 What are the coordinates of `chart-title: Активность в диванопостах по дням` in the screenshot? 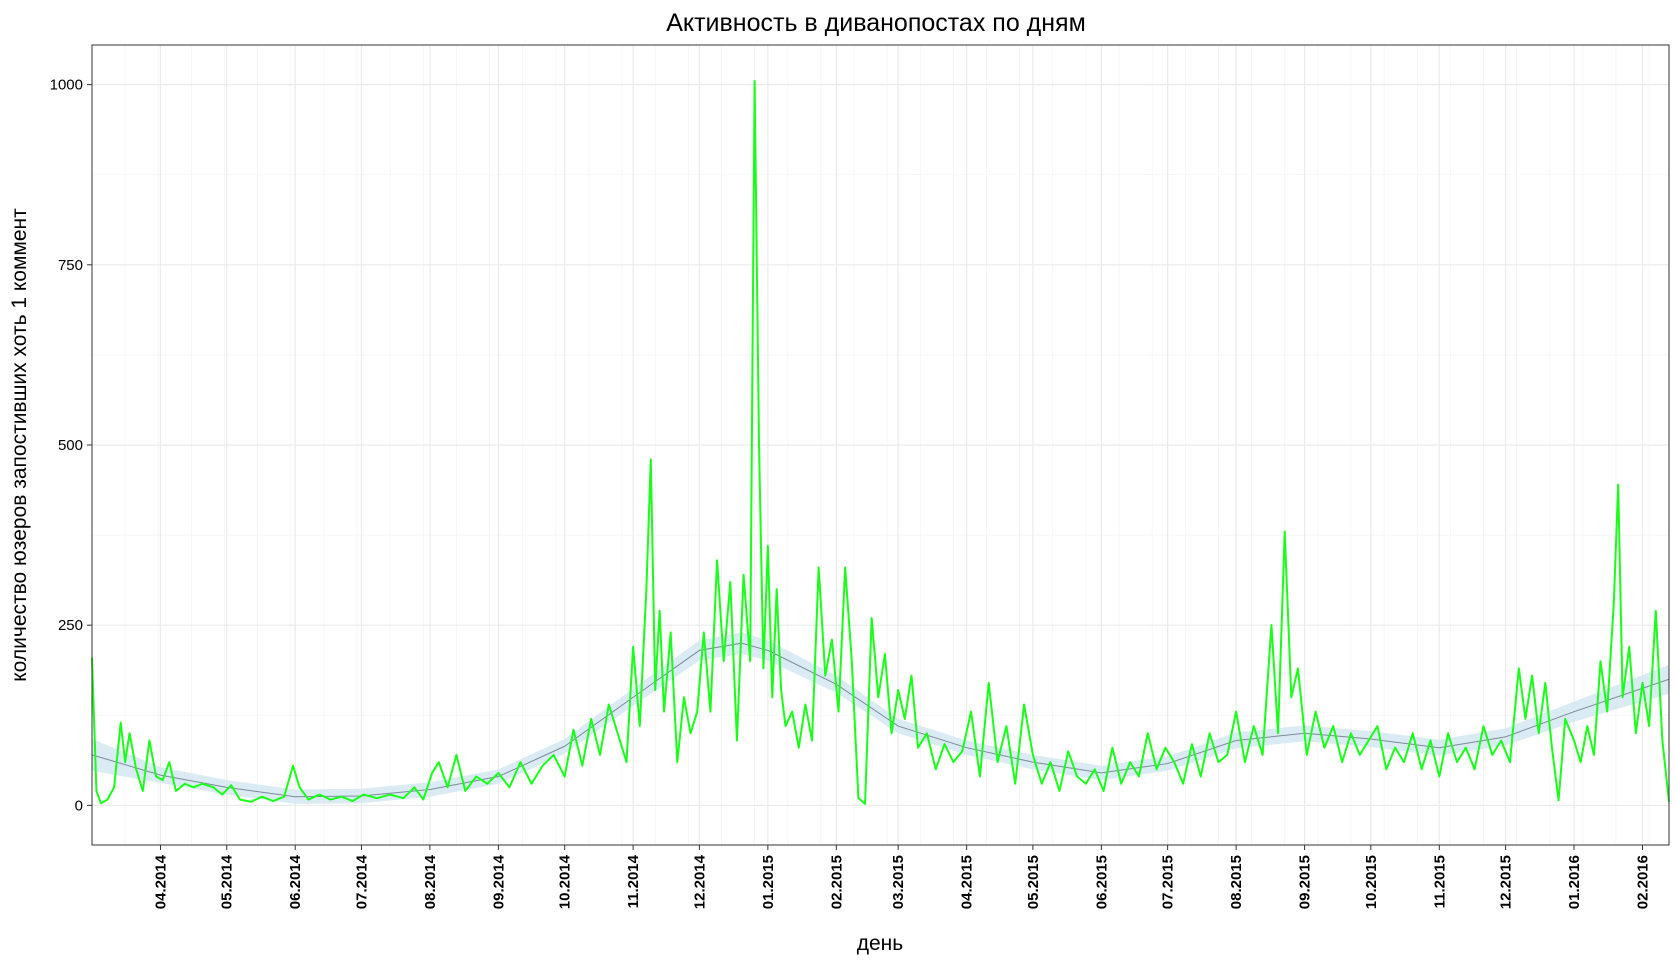 It's located at (876, 23).